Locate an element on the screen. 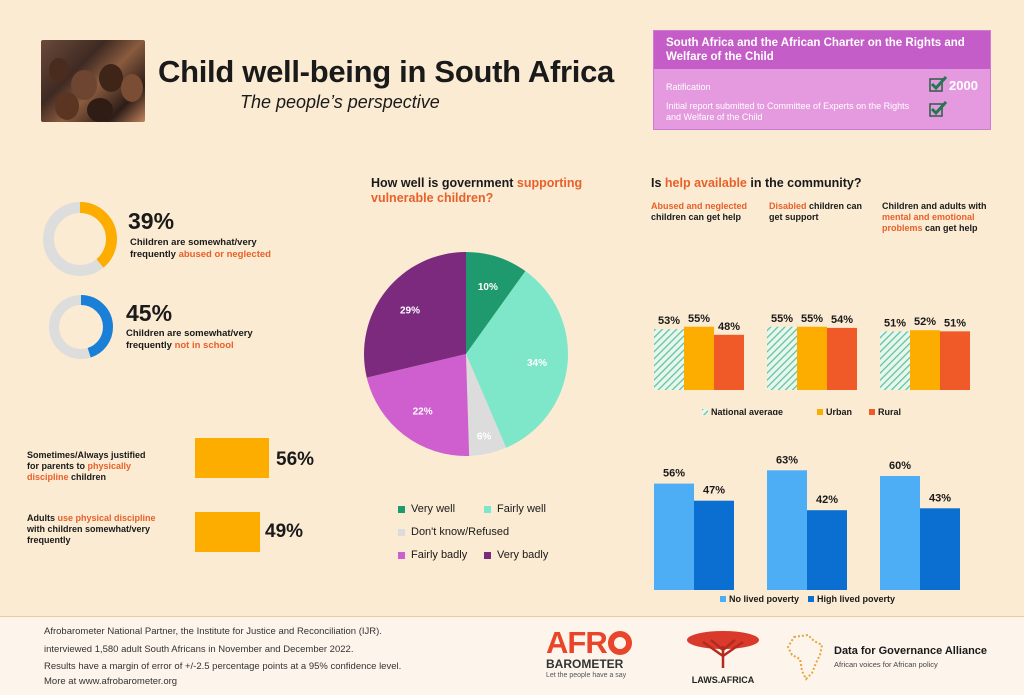  dfga-tagline: African voices for African policy is located at coordinates (886, 664).